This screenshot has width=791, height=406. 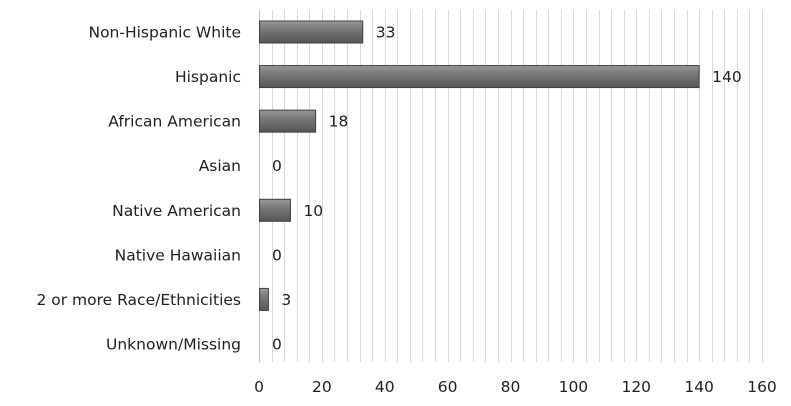 I want to click on category-label: Non-Hispanic White, so click(x=164, y=33).